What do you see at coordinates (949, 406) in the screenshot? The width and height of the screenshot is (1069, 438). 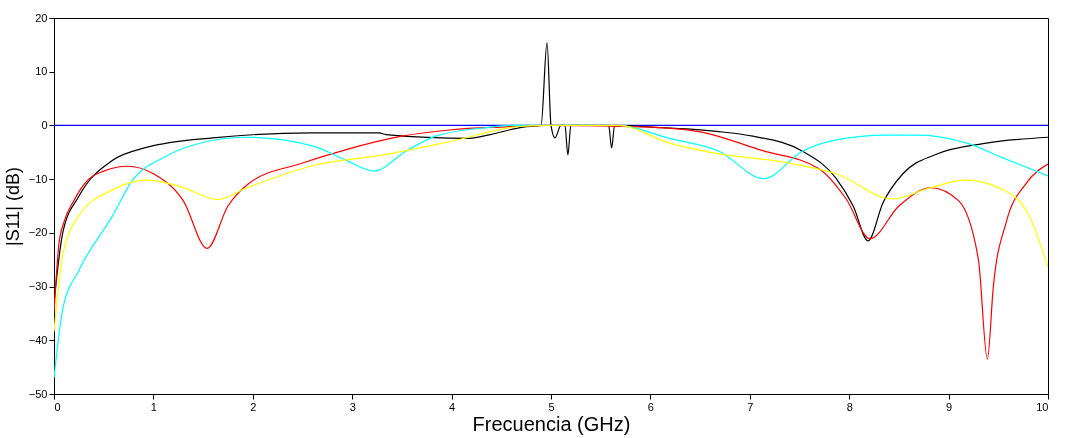 I see `x-tick-label: 9` at bounding box center [949, 406].